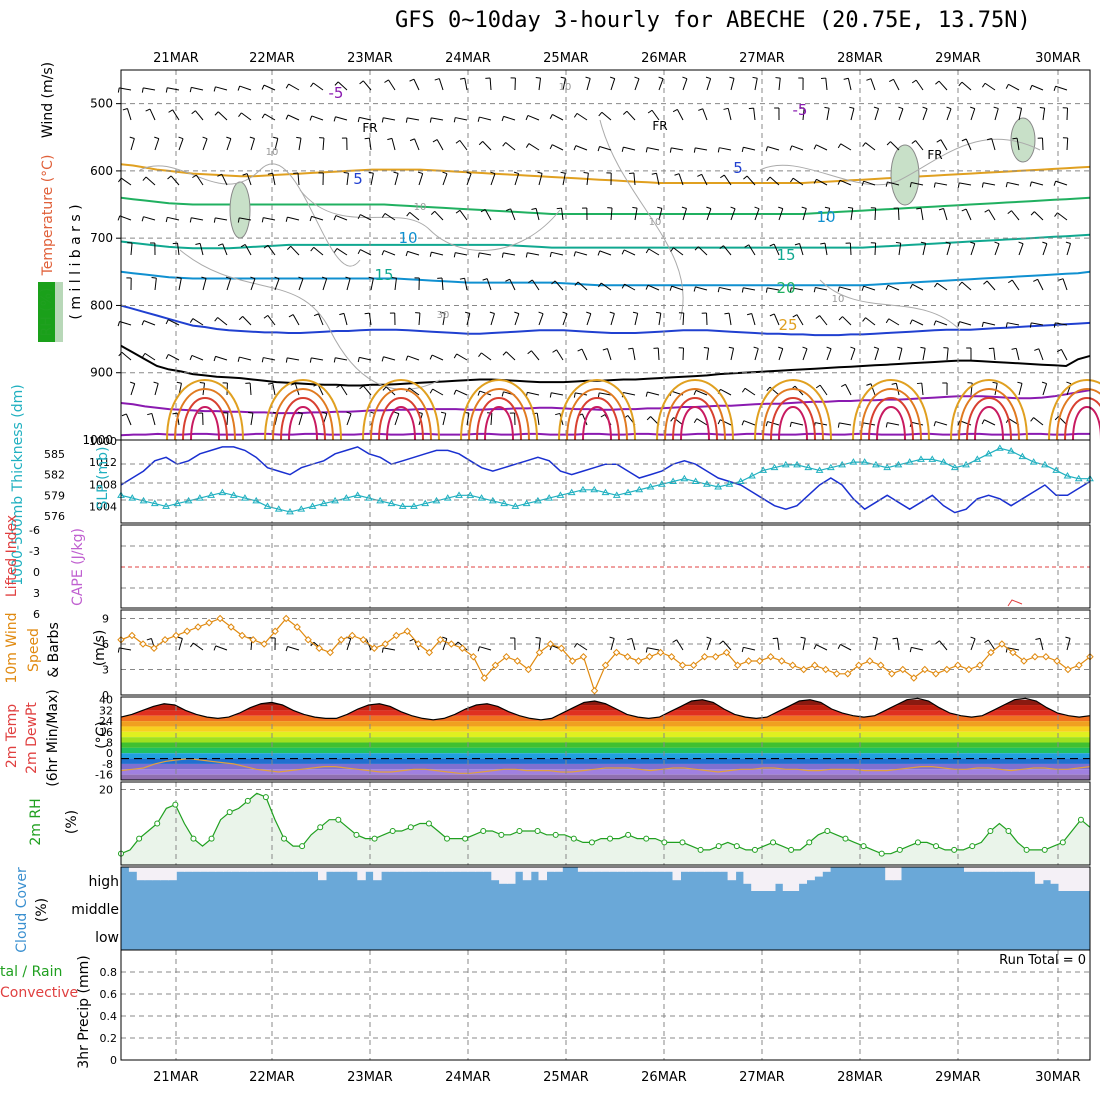  What do you see at coordinates (597, 423) in the screenshot?
I see `warm-contour-loop` at bounding box center [597, 423].